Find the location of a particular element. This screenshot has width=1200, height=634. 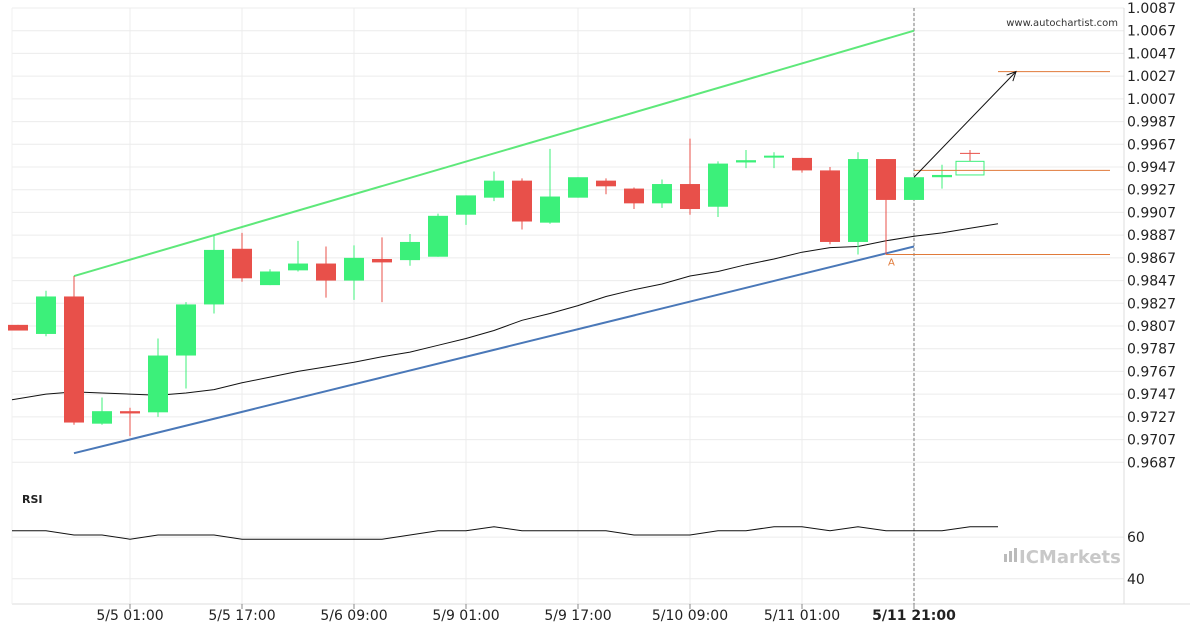

rsi-title: RSI is located at coordinates (32, 499).